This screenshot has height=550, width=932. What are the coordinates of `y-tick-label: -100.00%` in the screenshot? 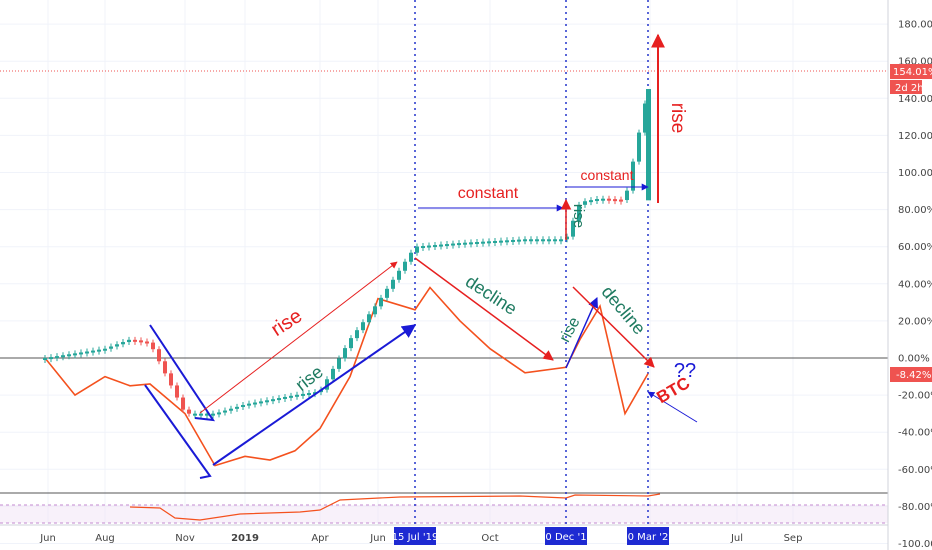 It's located at (915, 544).